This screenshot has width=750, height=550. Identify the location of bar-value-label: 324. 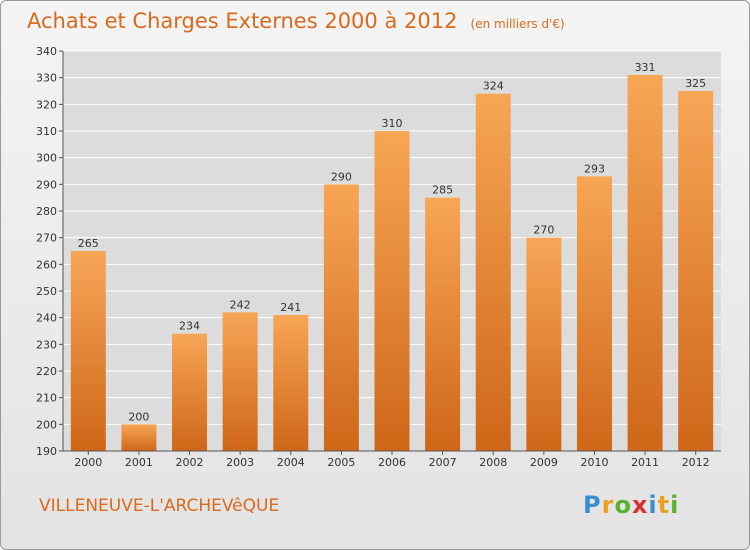
(493, 86).